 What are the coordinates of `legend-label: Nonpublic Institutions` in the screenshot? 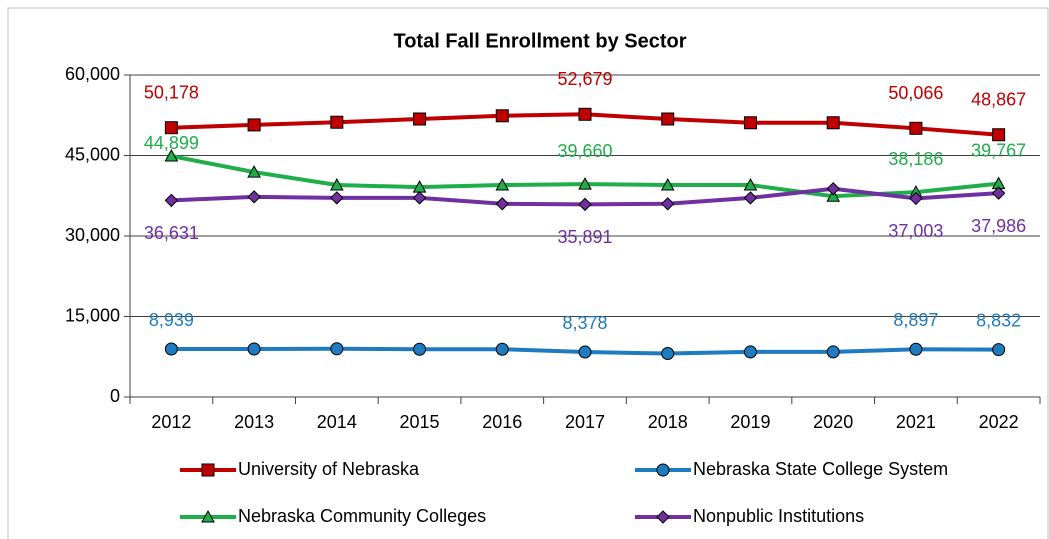 It's located at (778, 516).